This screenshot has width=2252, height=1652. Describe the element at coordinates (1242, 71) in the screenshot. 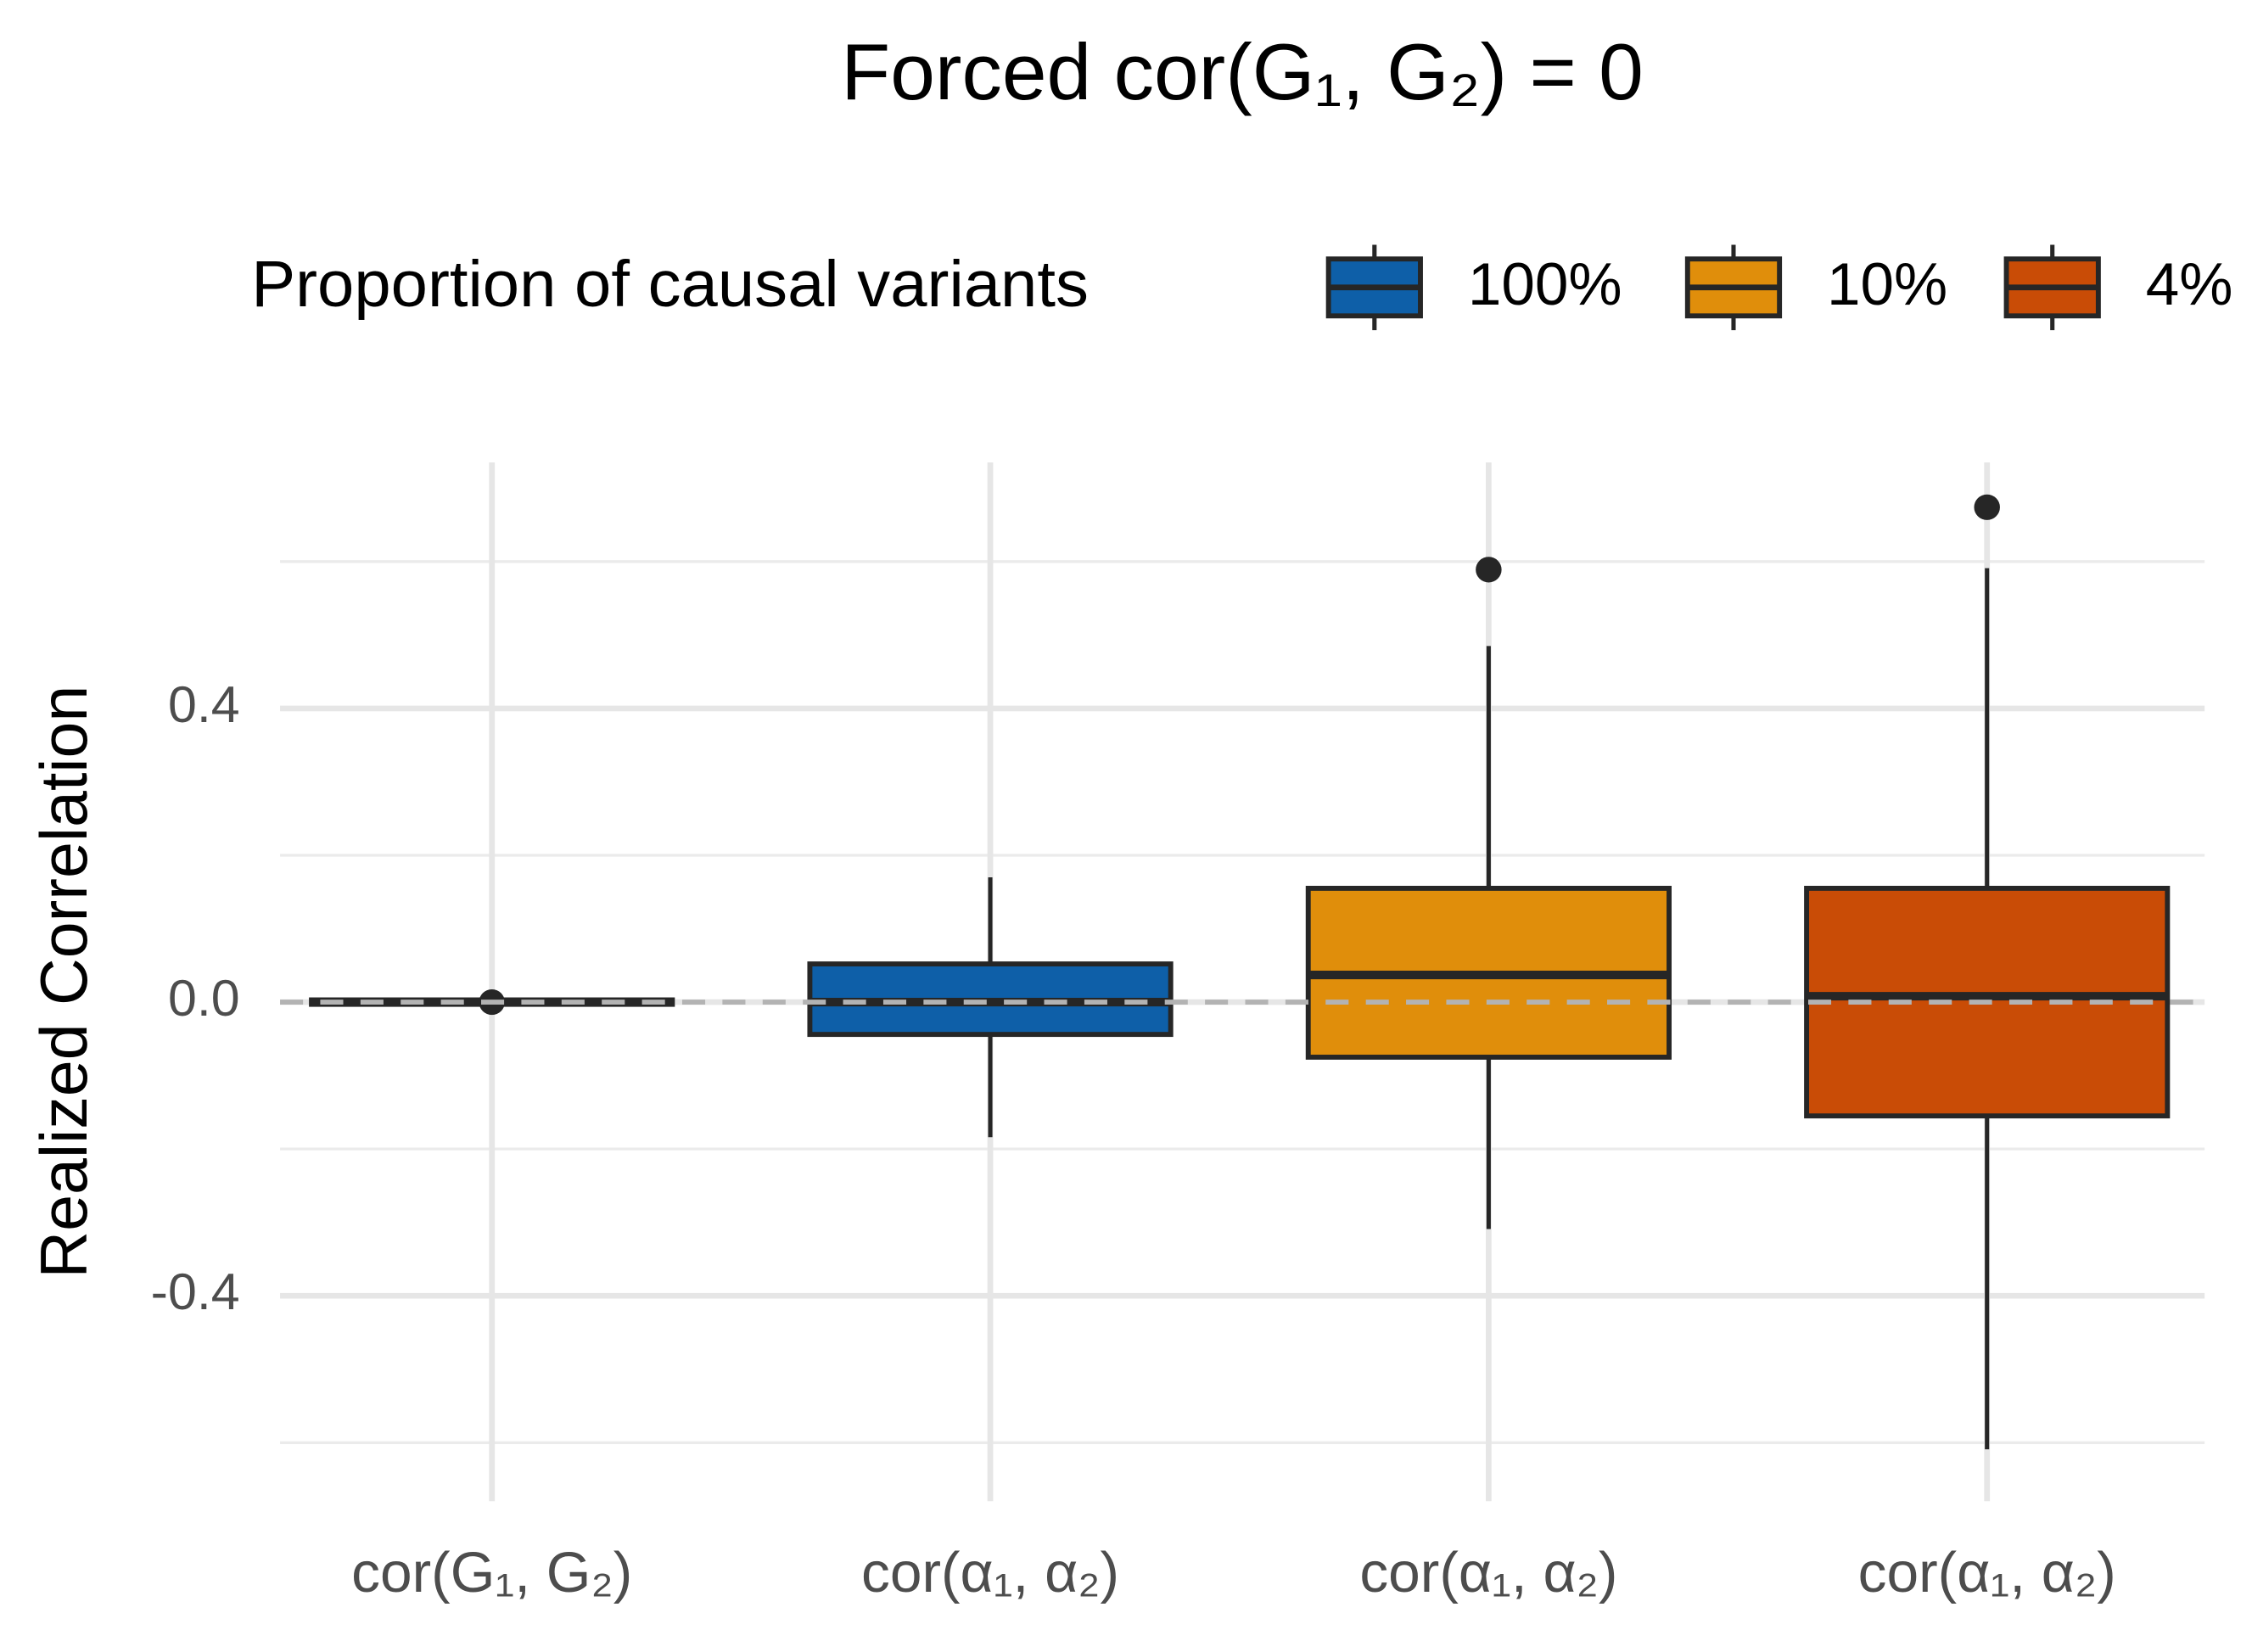

I see `chart-title: Forced cor(G₁, G₂) = 0` at that location.